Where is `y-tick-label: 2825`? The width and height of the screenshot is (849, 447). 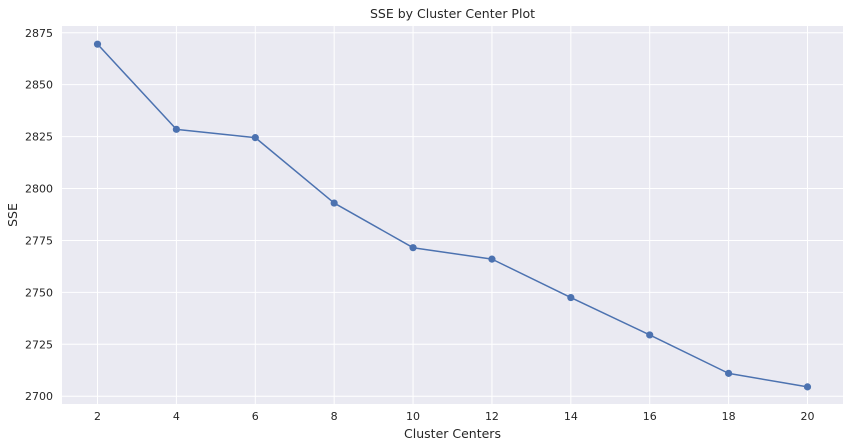 y-tick-label: 2825 is located at coordinates (39, 137).